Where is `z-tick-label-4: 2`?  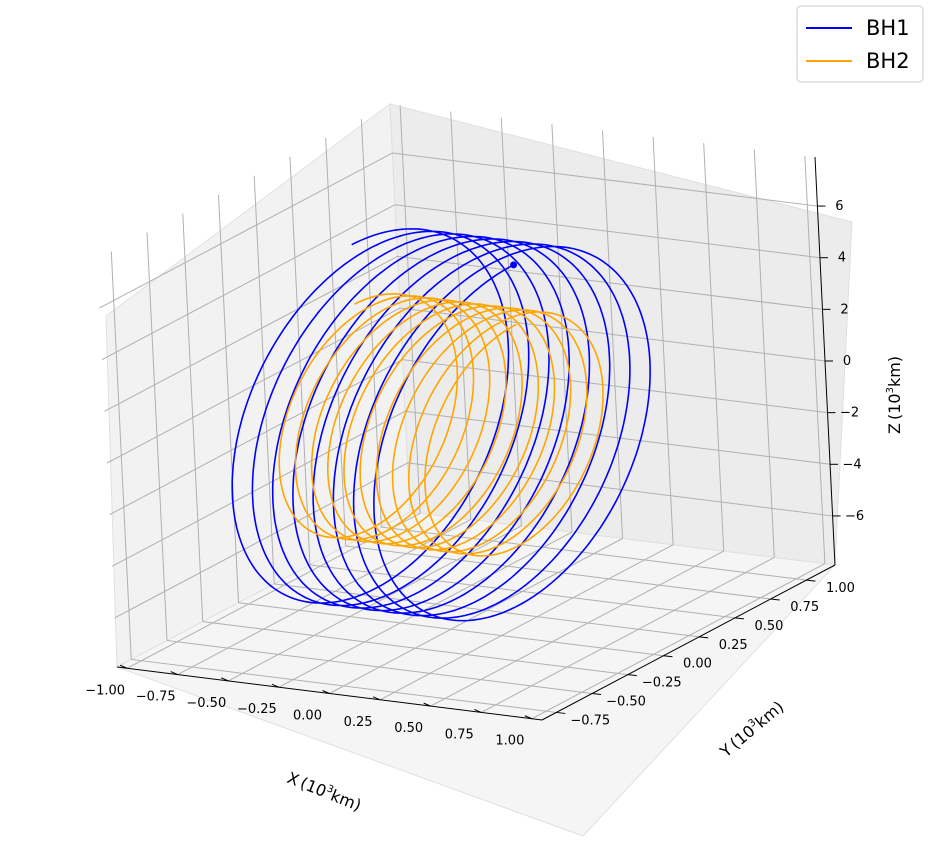 z-tick-label-4: 2 is located at coordinates (844, 309).